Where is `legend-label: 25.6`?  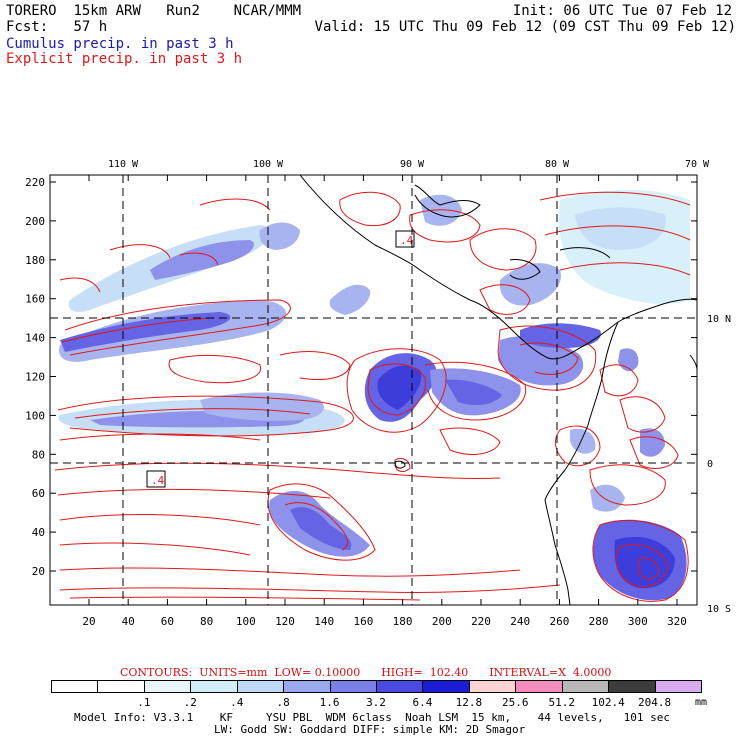
legend-label: 25.6 is located at coordinates (515, 702).